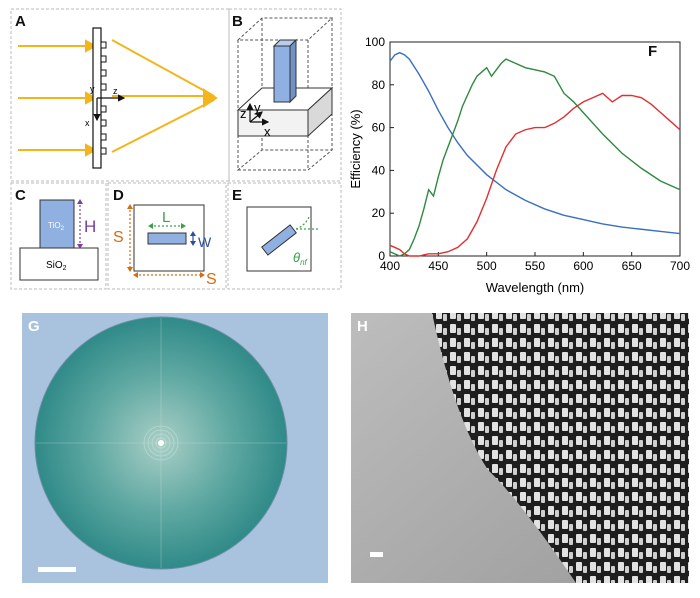 The width and height of the screenshot is (700, 598). Describe the element at coordinates (362, 326) in the screenshot. I see `panel-h-letter: H` at that location.